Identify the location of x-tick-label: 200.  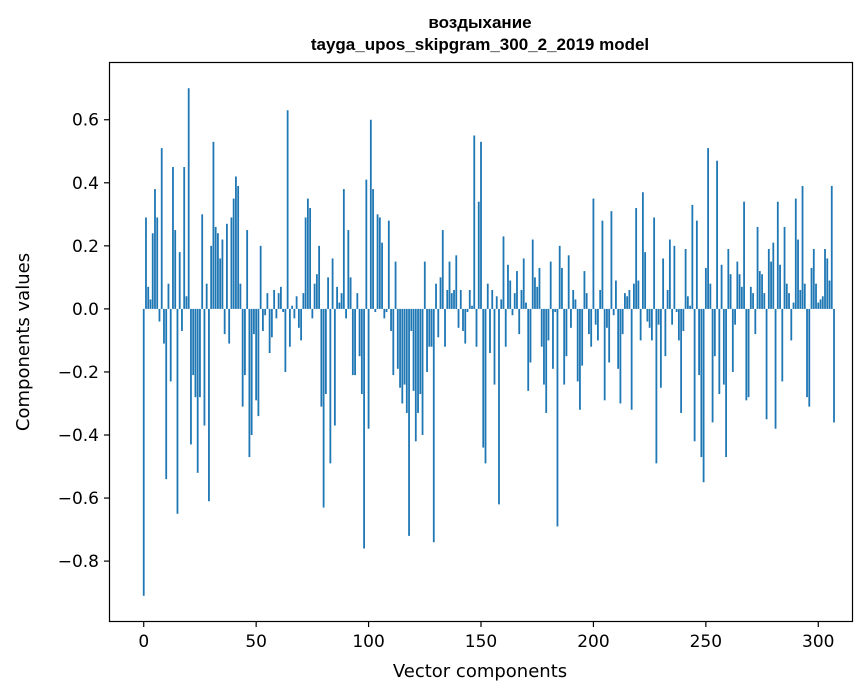
(593, 642).